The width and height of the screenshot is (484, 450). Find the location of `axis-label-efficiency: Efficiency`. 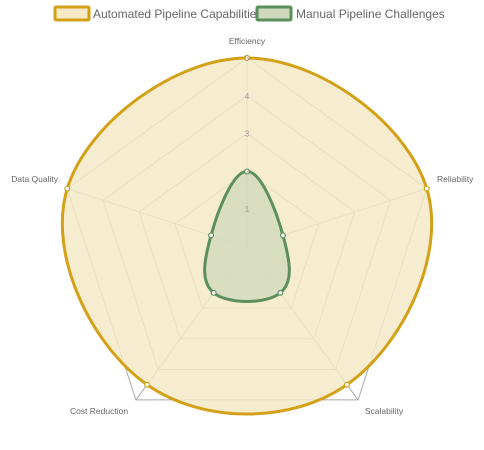

axis-label-efficiency: Efficiency is located at coordinates (247, 41).